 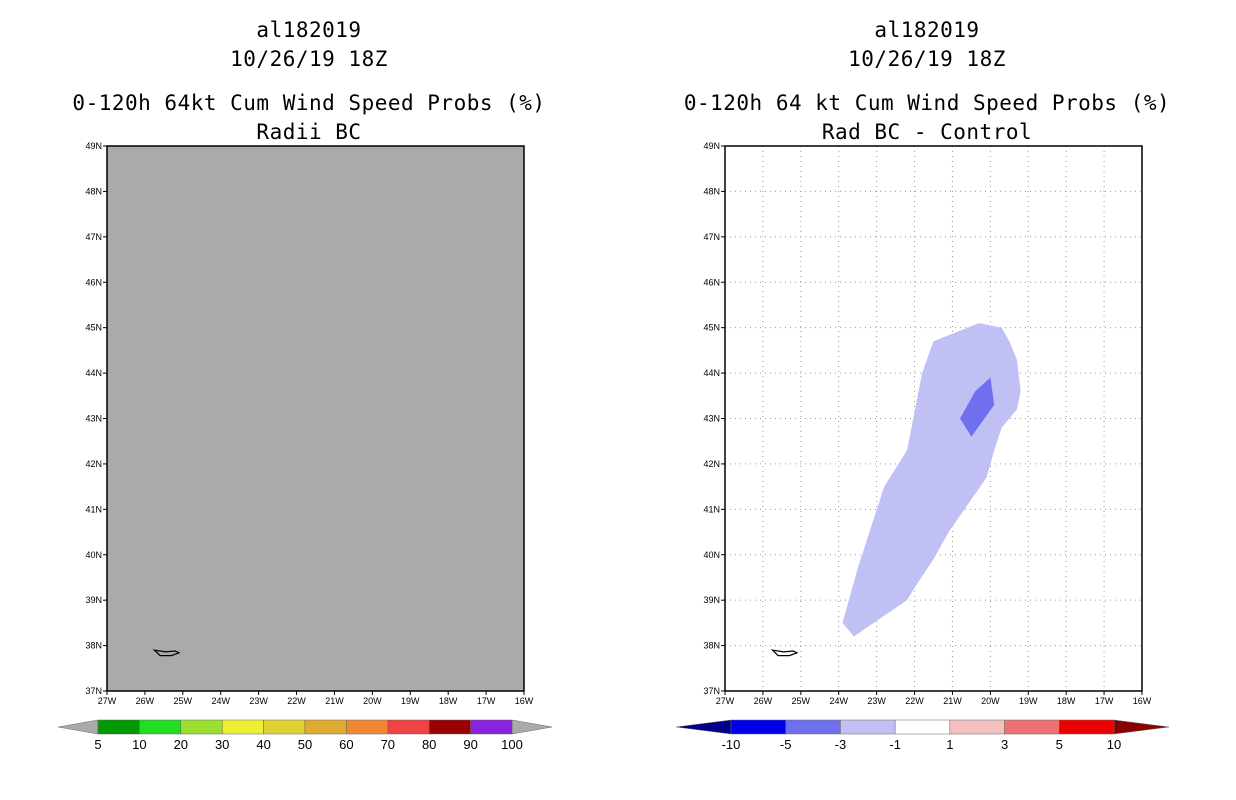 What do you see at coordinates (841, 744) in the screenshot?
I see `right-colorbar-label: -3` at bounding box center [841, 744].